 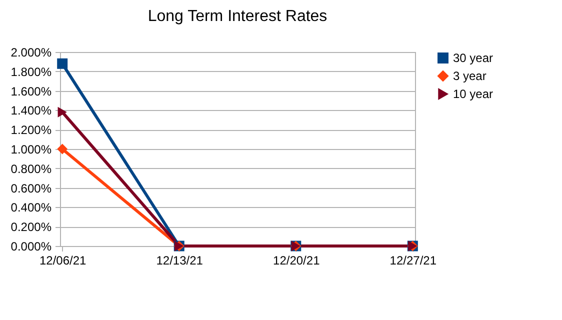 What do you see at coordinates (63, 261) in the screenshot?
I see `x-tick-label: 12/06/21` at bounding box center [63, 261].